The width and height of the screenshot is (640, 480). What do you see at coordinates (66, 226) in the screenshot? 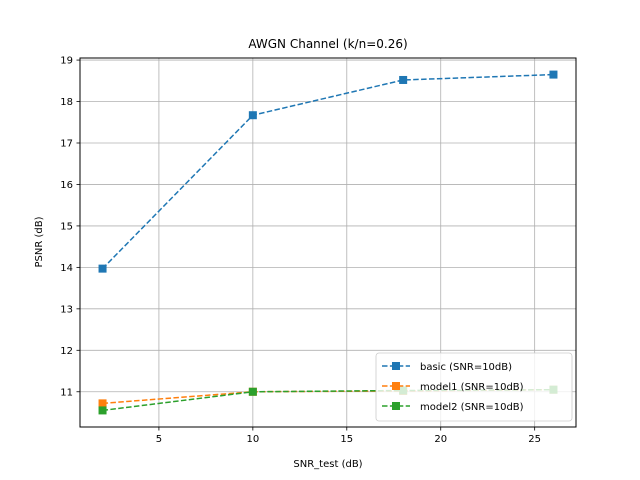
I see `y-tick-label: 15` at bounding box center [66, 226].